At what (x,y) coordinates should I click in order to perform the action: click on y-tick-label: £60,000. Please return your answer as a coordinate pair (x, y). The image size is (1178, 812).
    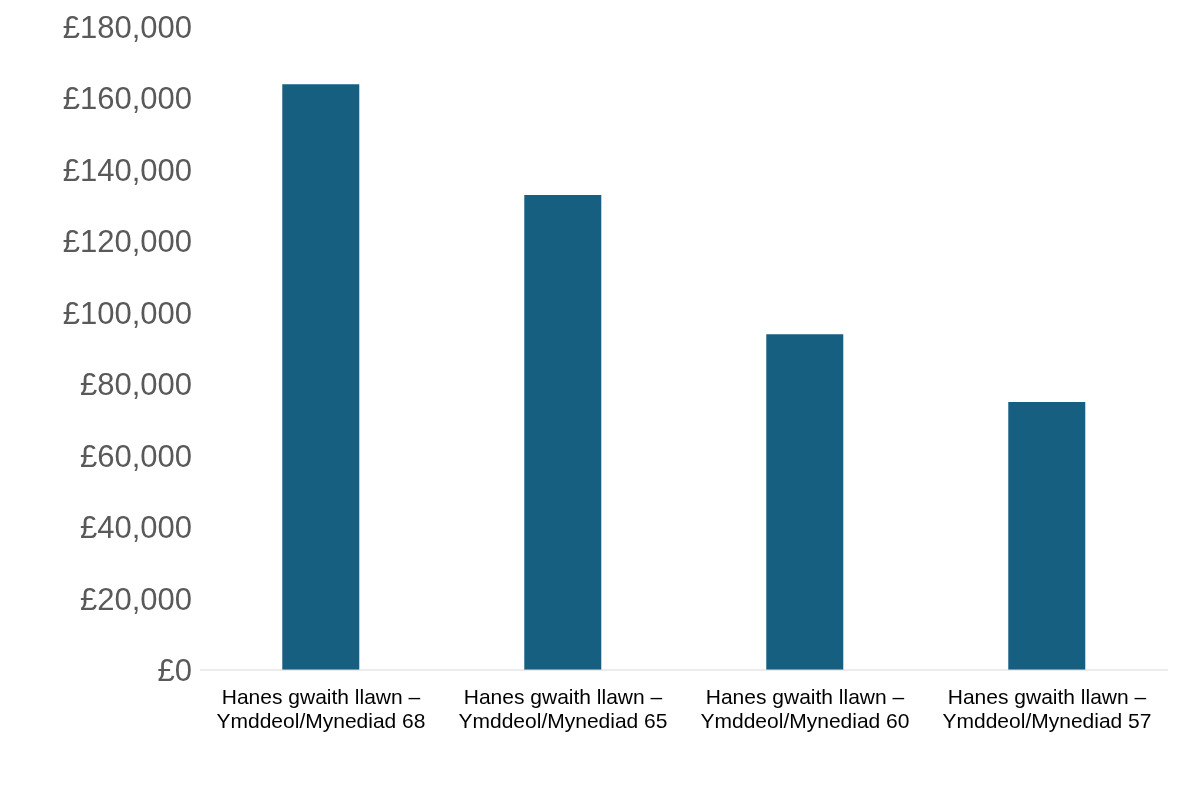
    Looking at the image, I should click on (135, 456).